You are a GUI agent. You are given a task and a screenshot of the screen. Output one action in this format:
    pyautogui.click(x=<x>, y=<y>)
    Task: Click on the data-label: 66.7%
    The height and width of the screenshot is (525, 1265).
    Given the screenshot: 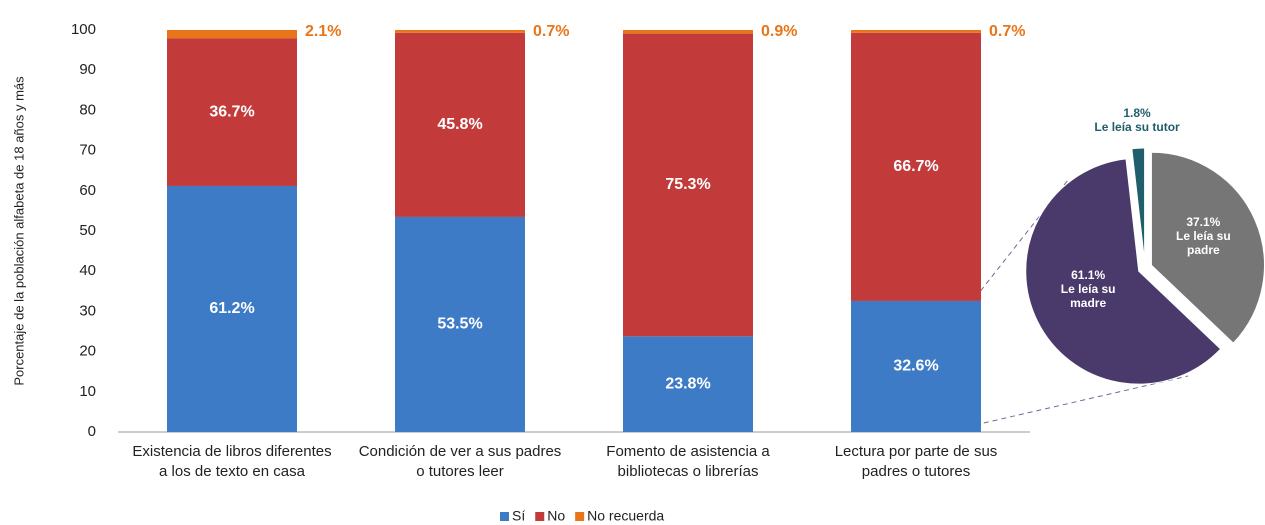 What is the action you would take?
    pyautogui.click(x=915, y=166)
    